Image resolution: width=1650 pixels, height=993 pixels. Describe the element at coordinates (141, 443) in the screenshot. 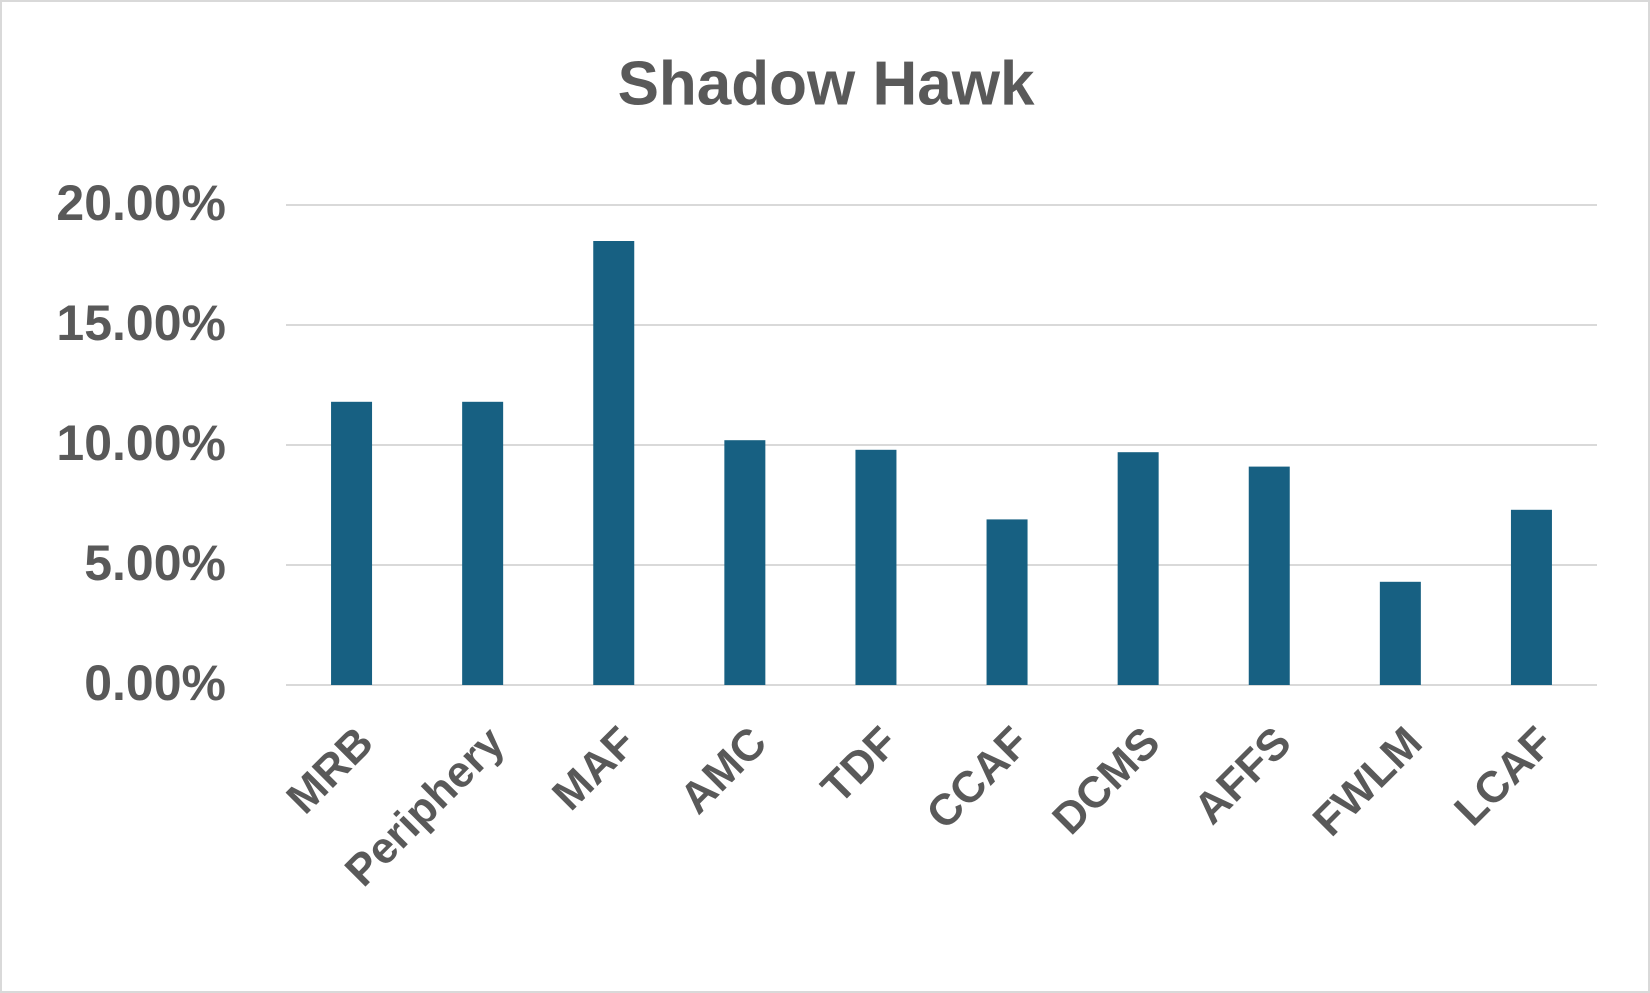

I see `y-tick-label: 10.00%` at that location.